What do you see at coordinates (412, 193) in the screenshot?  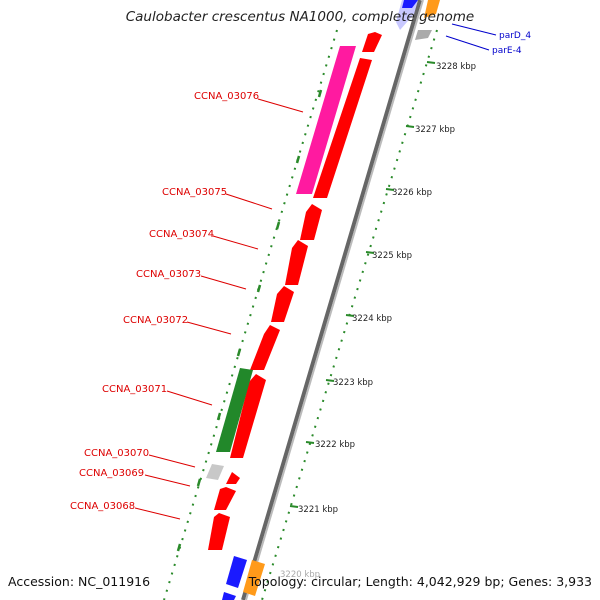 I see `kbp-label: 3226 kbp` at bounding box center [412, 193].